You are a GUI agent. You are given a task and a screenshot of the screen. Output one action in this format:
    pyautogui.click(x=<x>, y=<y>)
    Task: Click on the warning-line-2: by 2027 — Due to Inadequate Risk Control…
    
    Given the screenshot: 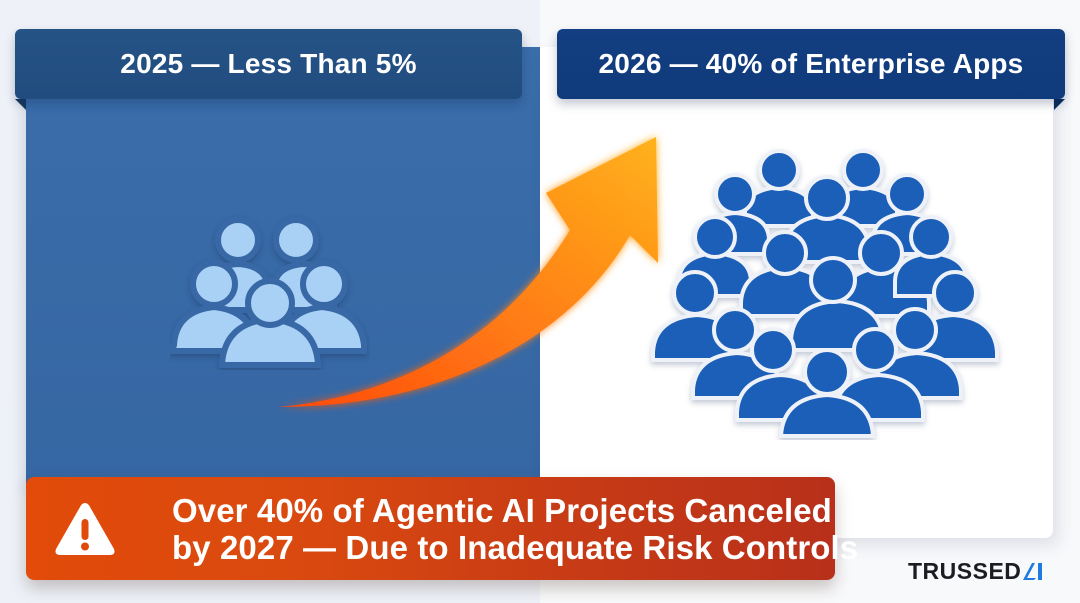 What is the action you would take?
    pyautogui.click(x=515, y=547)
    